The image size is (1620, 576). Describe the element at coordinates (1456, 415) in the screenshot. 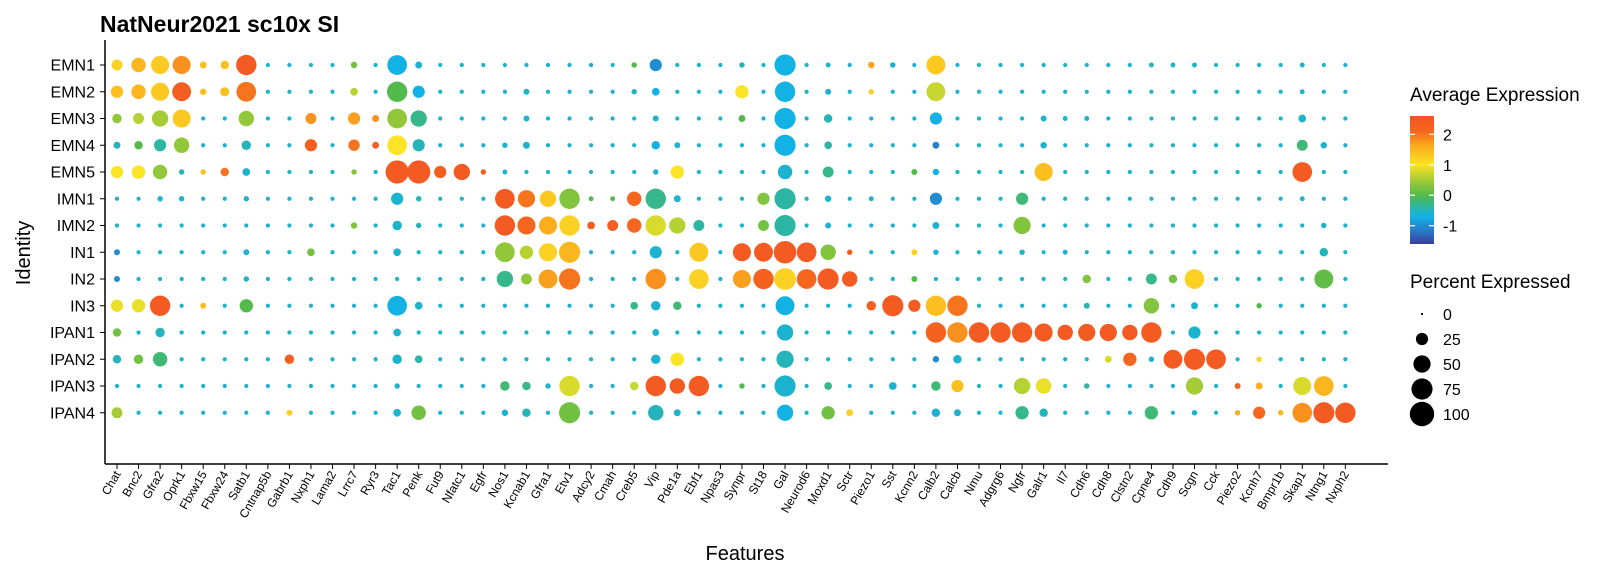

I see `size-legend-label: 100` at that location.